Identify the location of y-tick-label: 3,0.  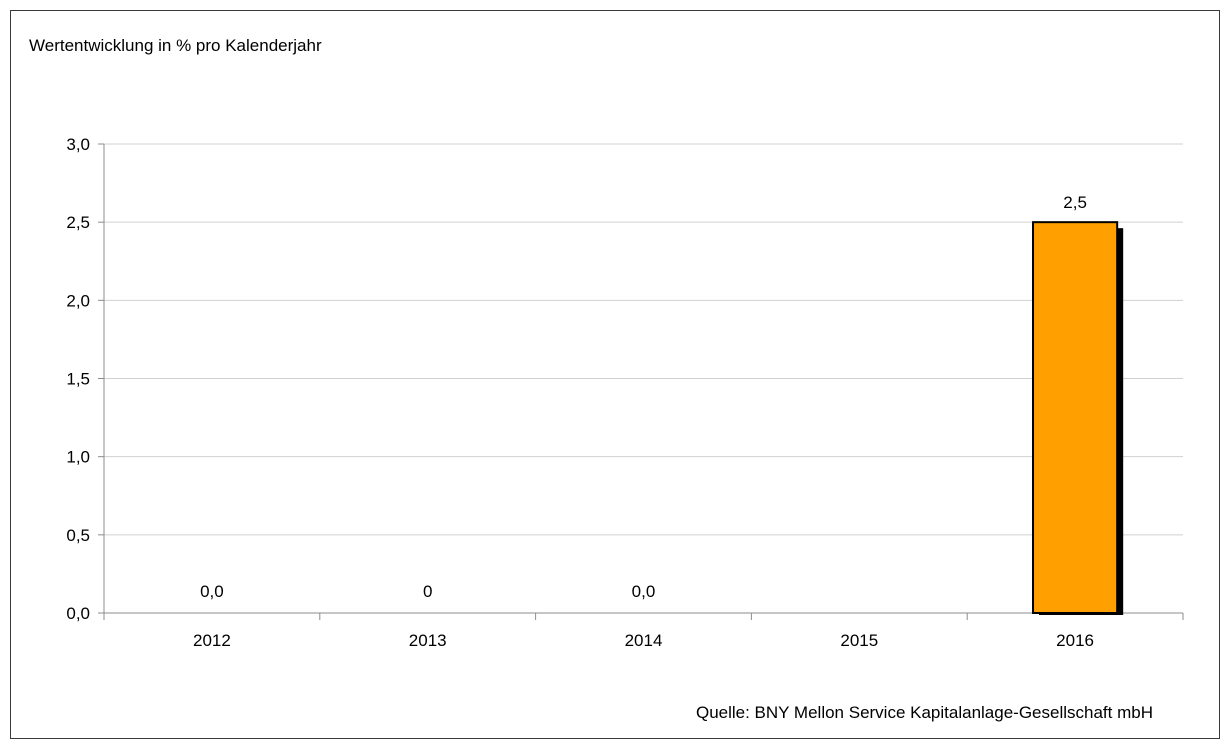
(78, 144).